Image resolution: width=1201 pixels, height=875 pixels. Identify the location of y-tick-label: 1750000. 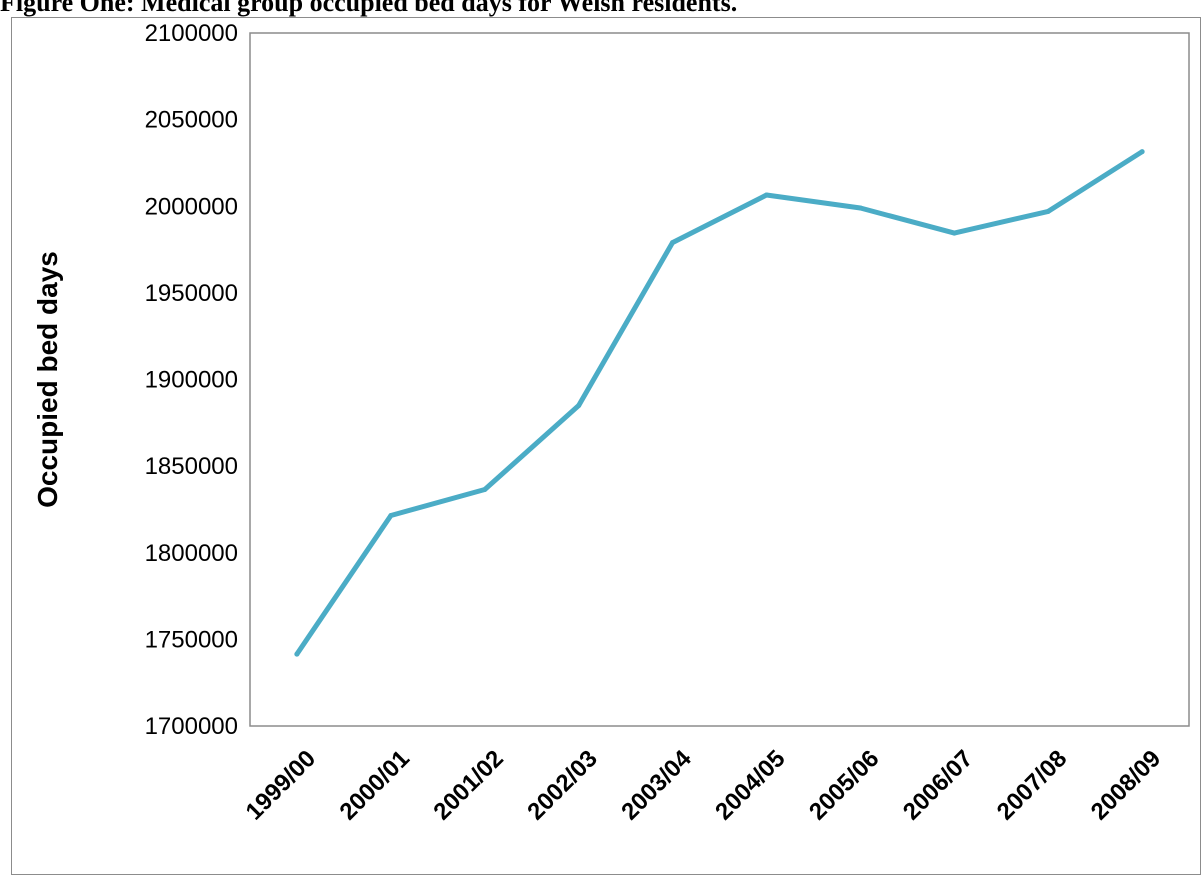
(191, 639).